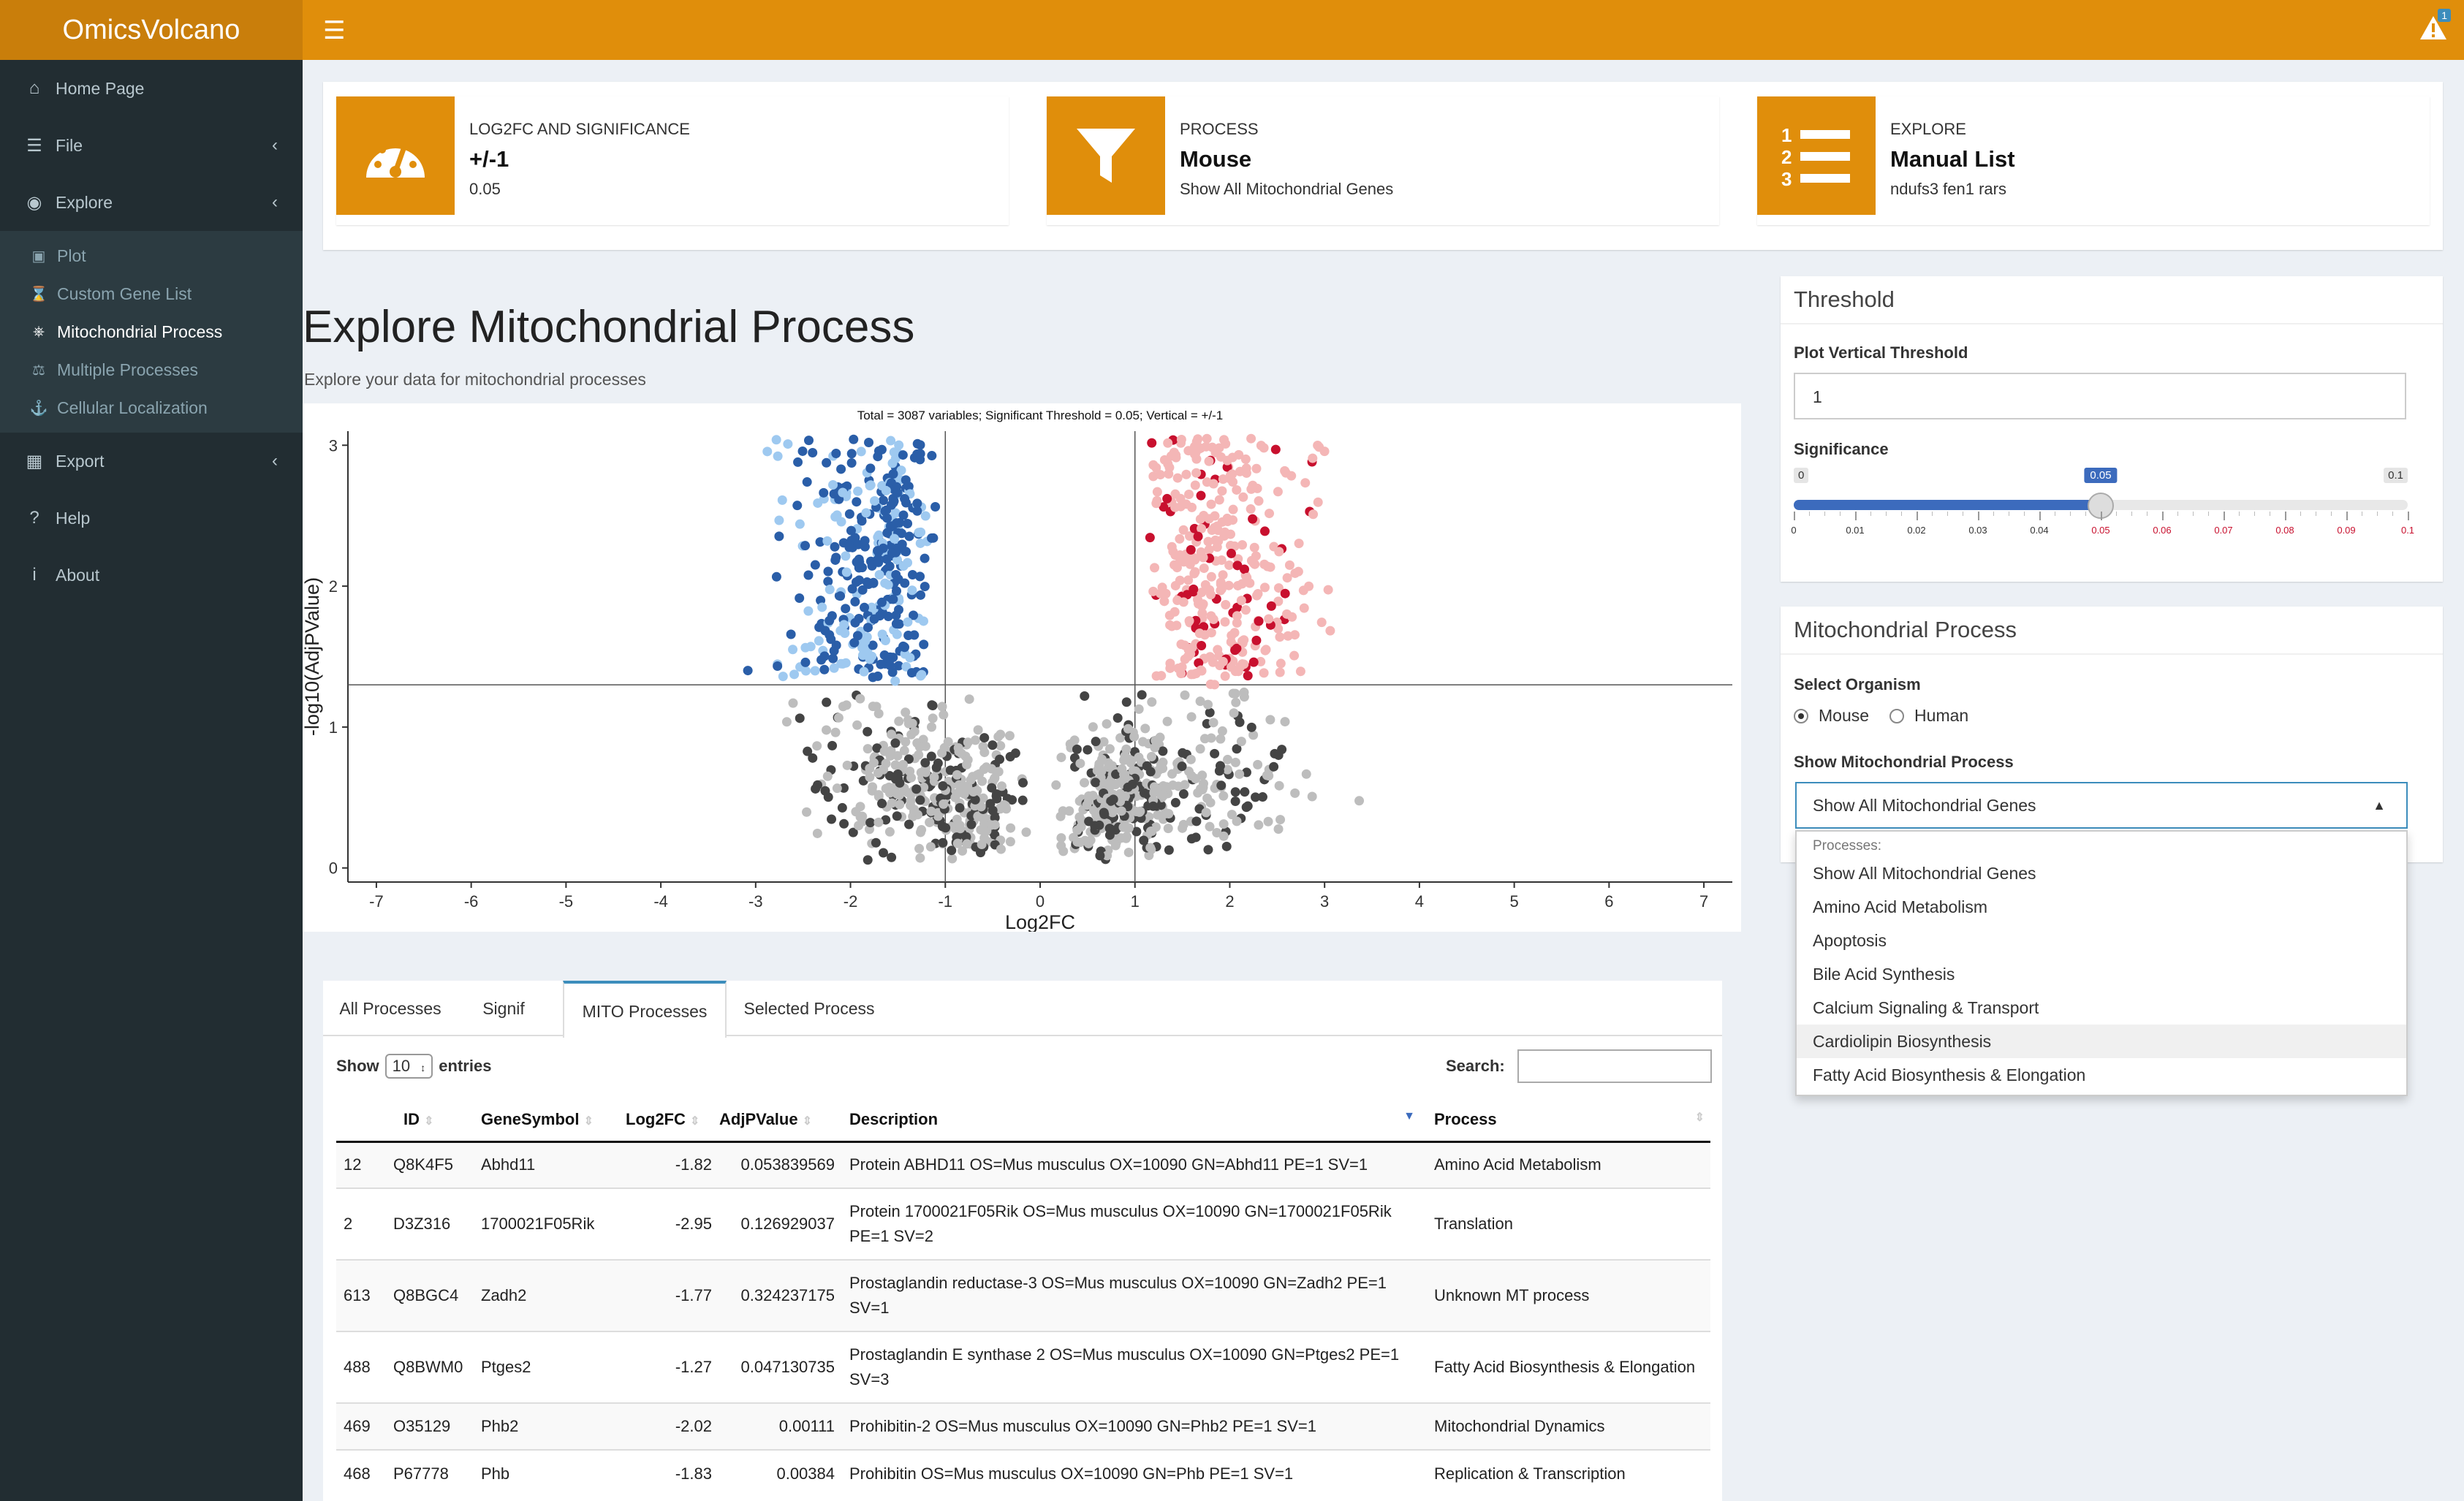 This screenshot has height=1501, width=2464. What do you see at coordinates (645, 1009) in the screenshot?
I see `tab-mito-processes: MITO Processes` at bounding box center [645, 1009].